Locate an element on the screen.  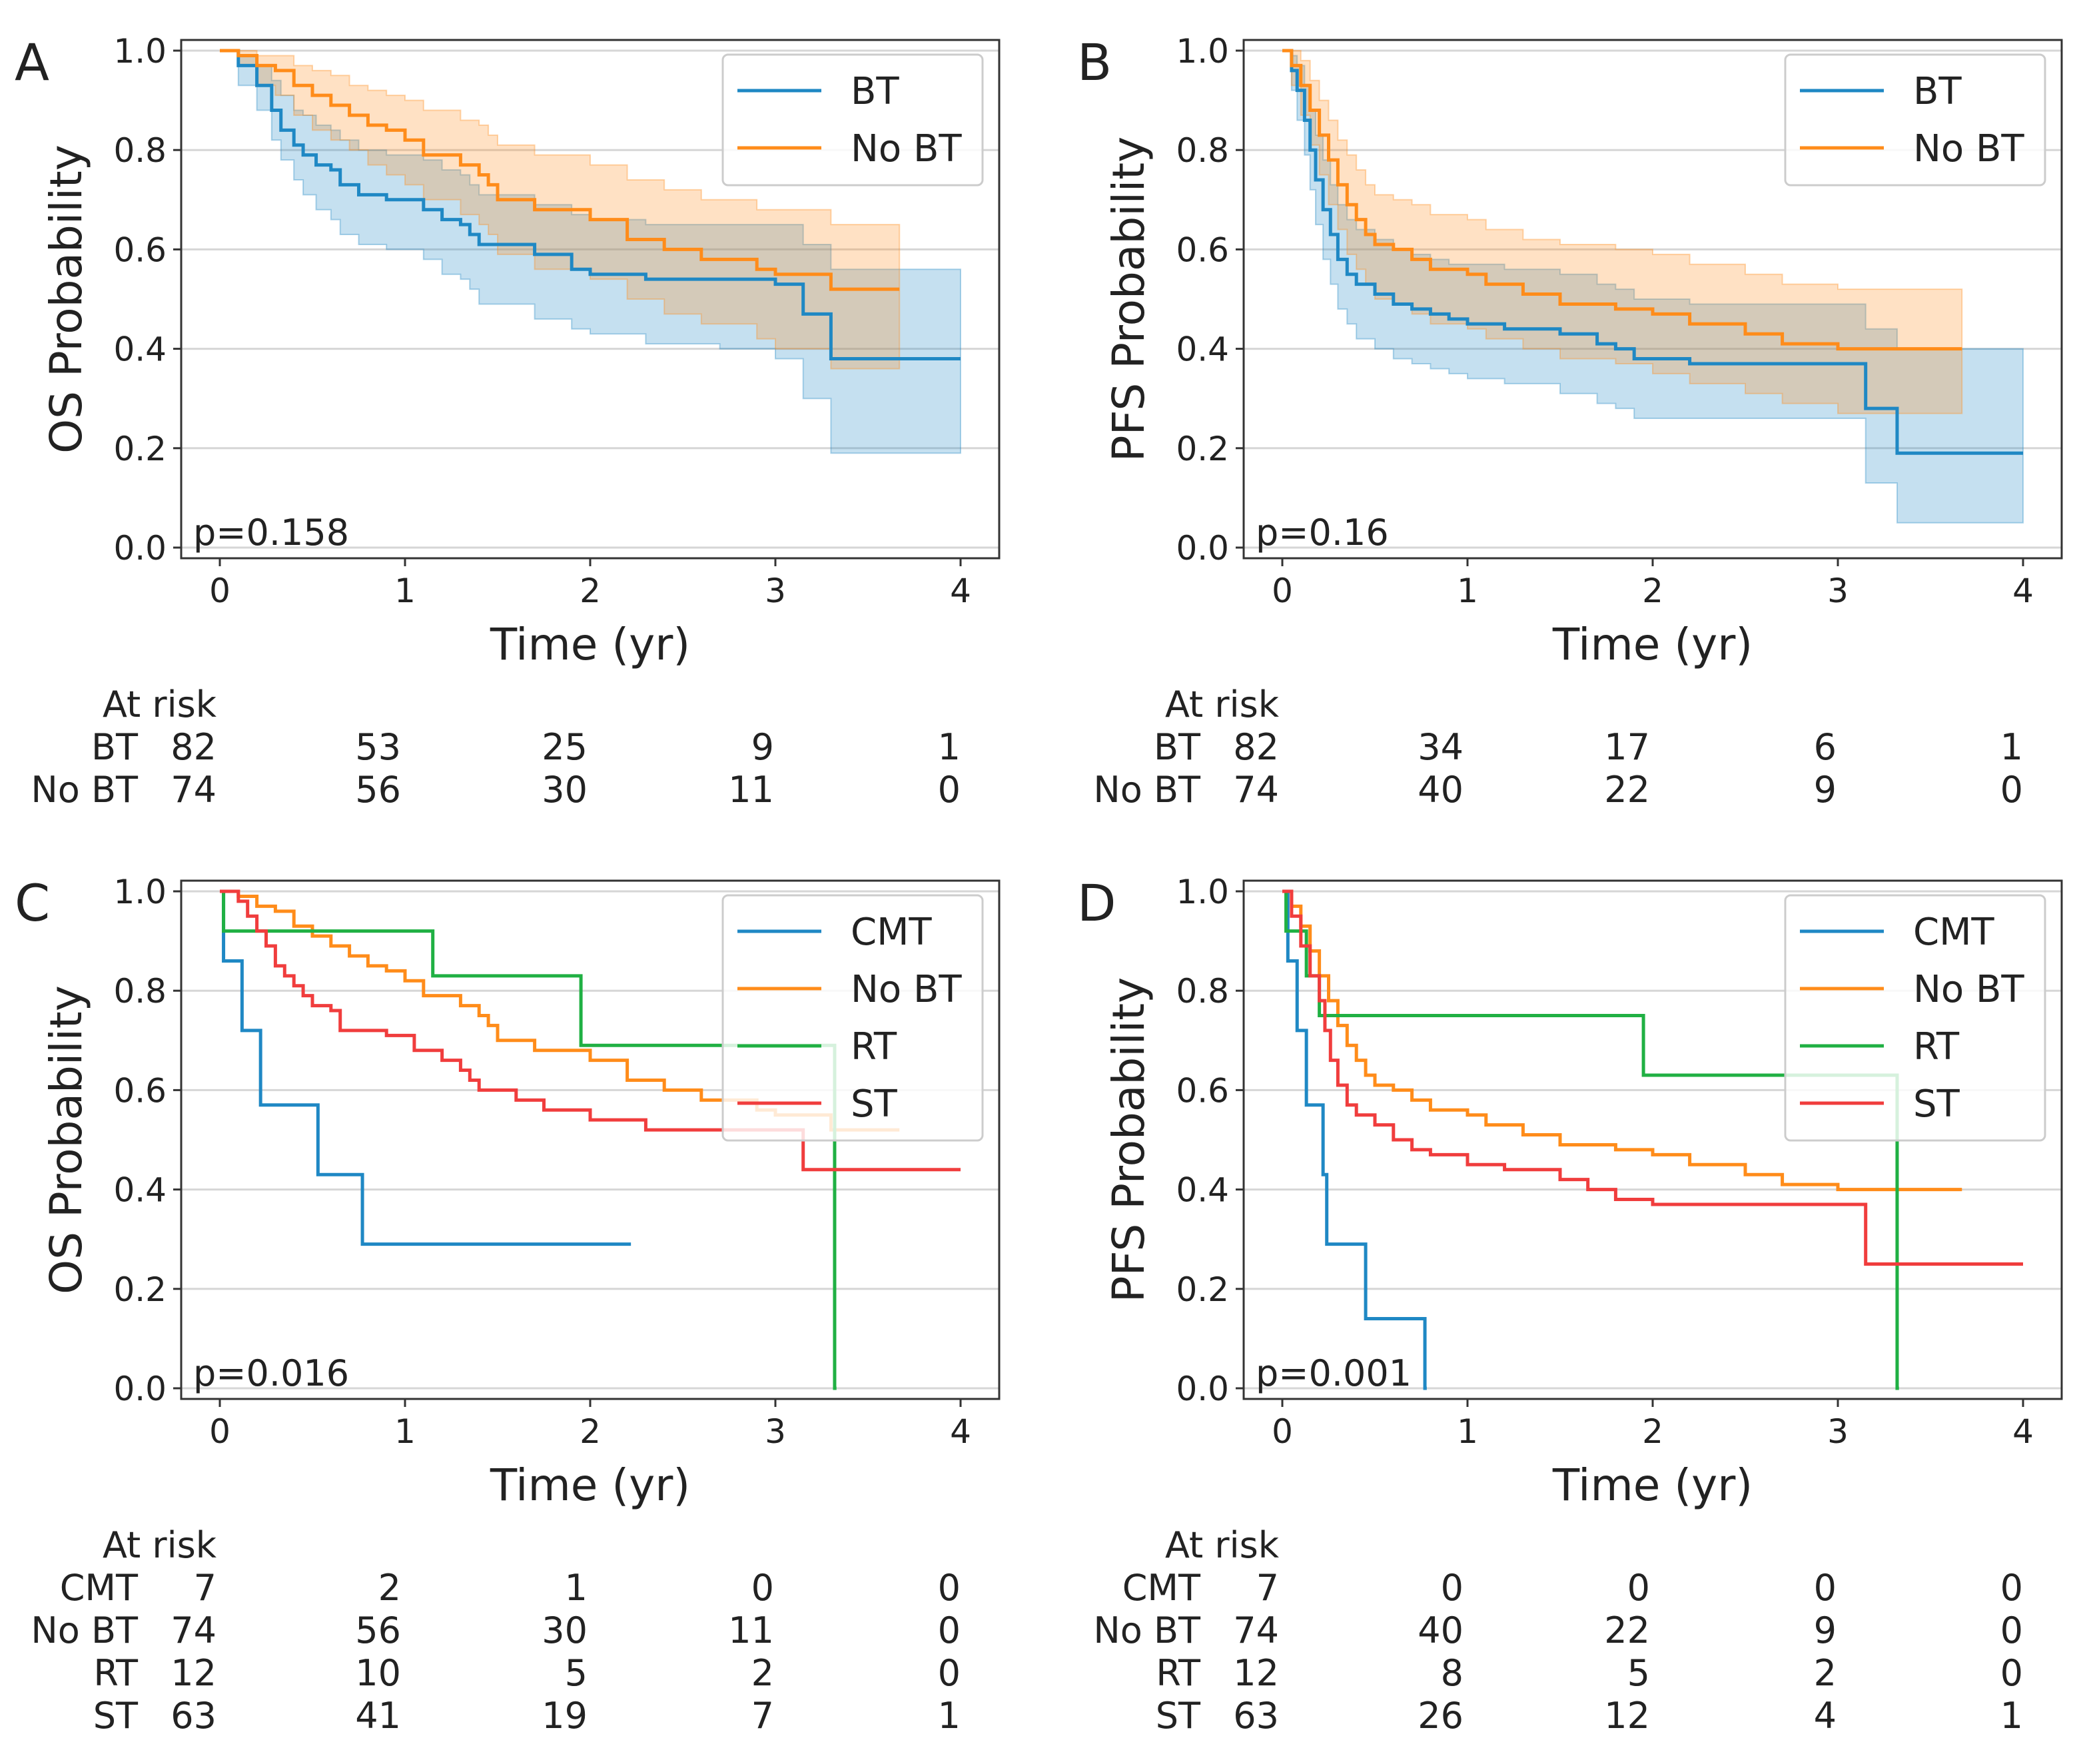
p-value: p=0.158 is located at coordinates (271, 533).